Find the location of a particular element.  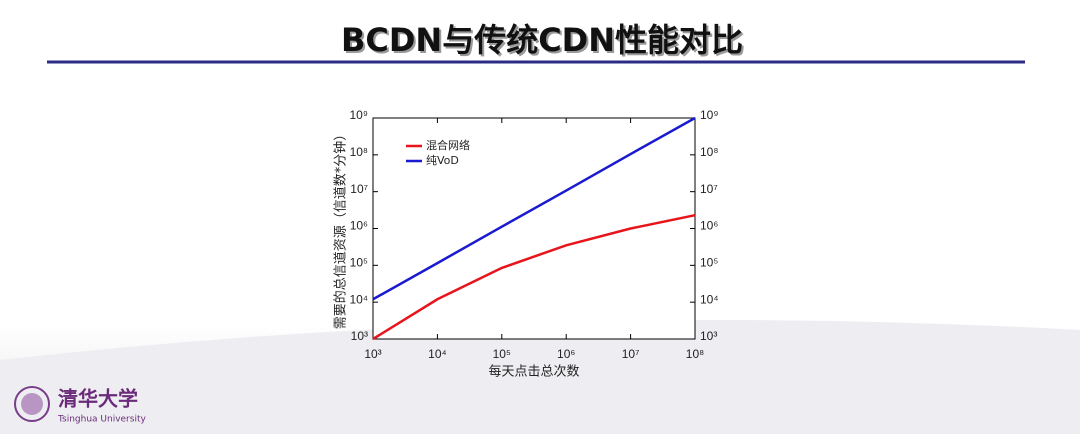

y-tick-label: 10⁹ is located at coordinates (359, 115).